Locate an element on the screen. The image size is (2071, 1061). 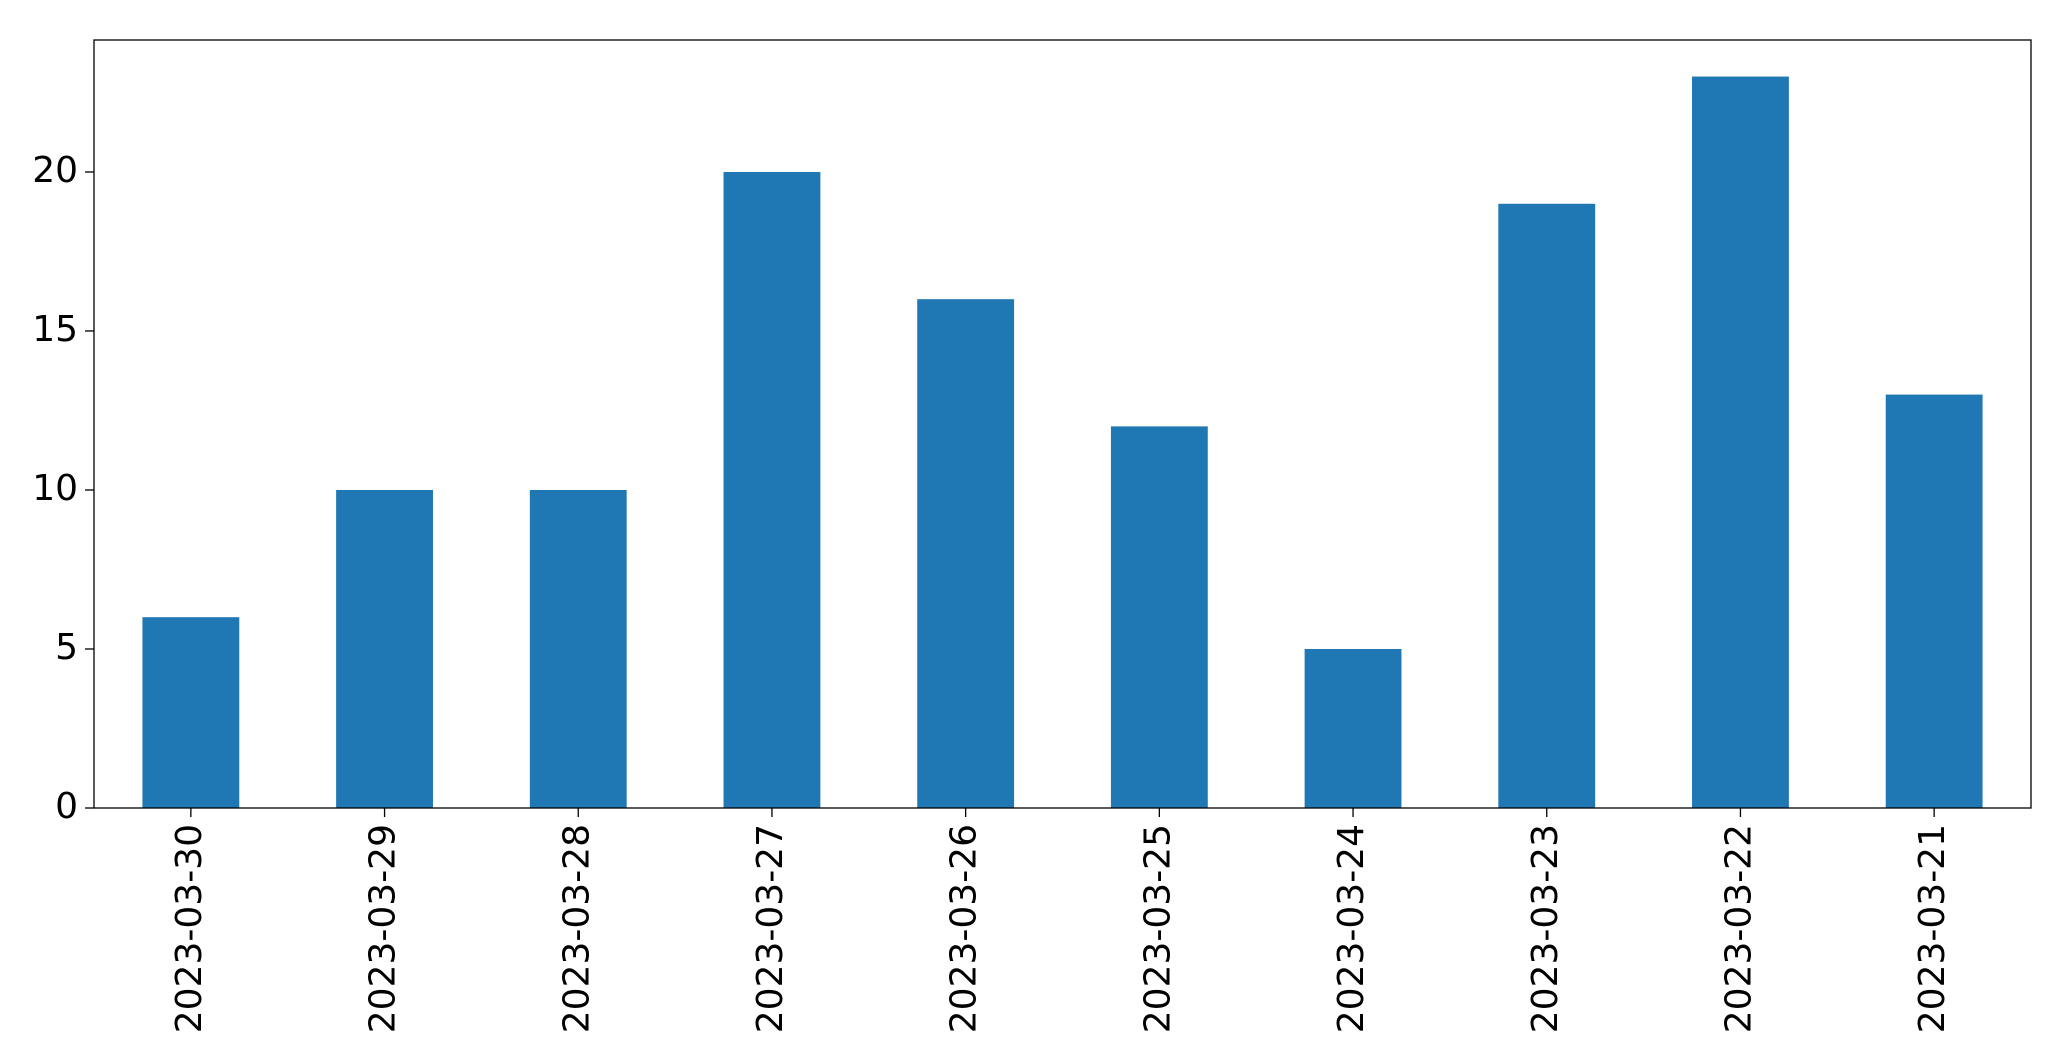
x-tick-label: 2023-03-29 is located at coordinates (383, 928).